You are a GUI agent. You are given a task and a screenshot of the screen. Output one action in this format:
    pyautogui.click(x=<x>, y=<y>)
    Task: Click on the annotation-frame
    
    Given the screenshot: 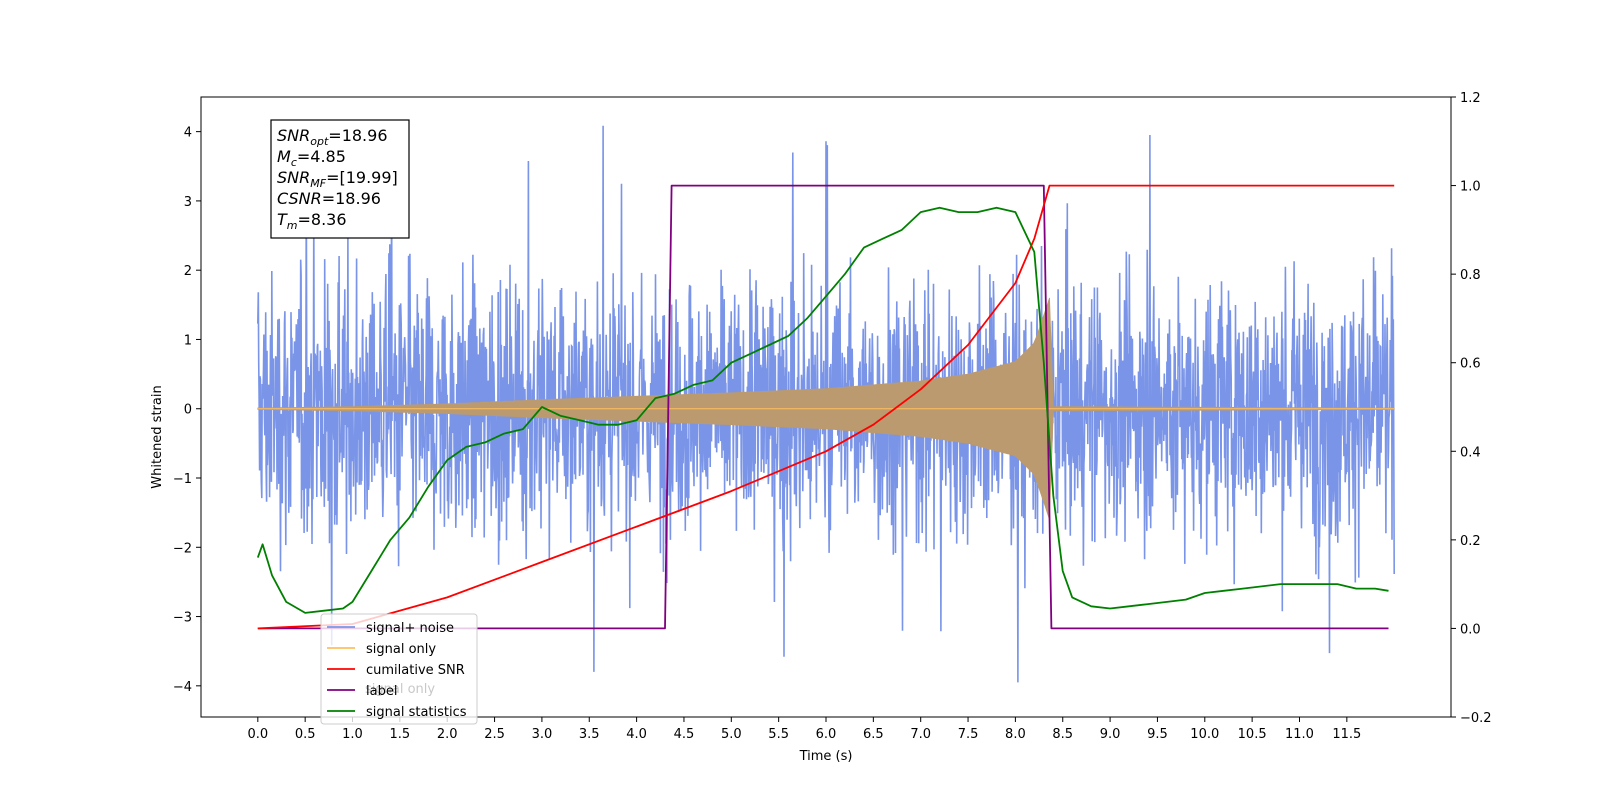 What is the action you would take?
    pyautogui.click(x=340, y=179)
    